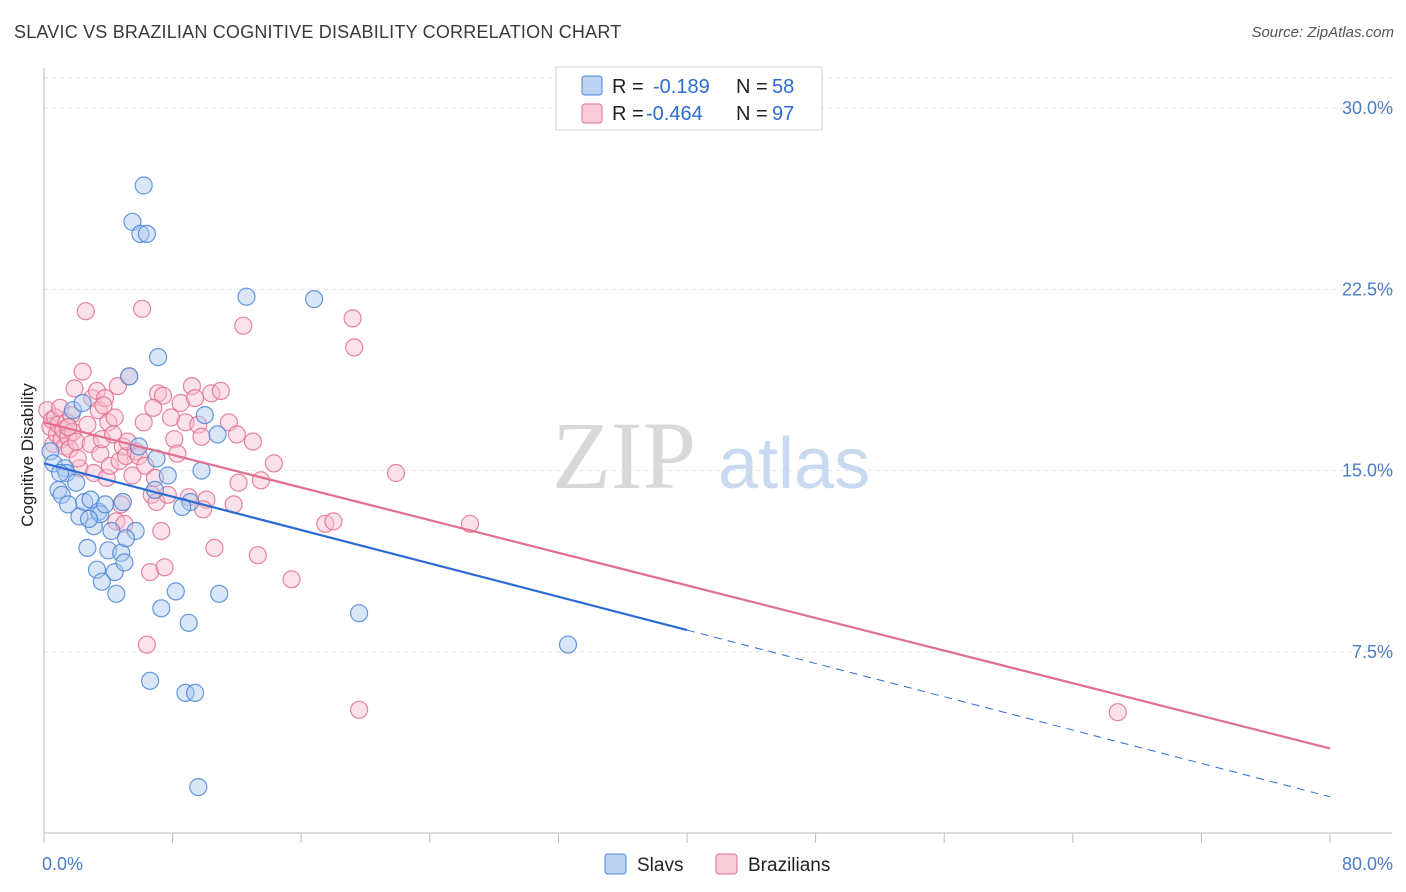 The width and height of the screenshot is (1406, 892). Describe the element at coordinates (365, 547) in the screenshot. I see `slavs-trend-line` at that location.